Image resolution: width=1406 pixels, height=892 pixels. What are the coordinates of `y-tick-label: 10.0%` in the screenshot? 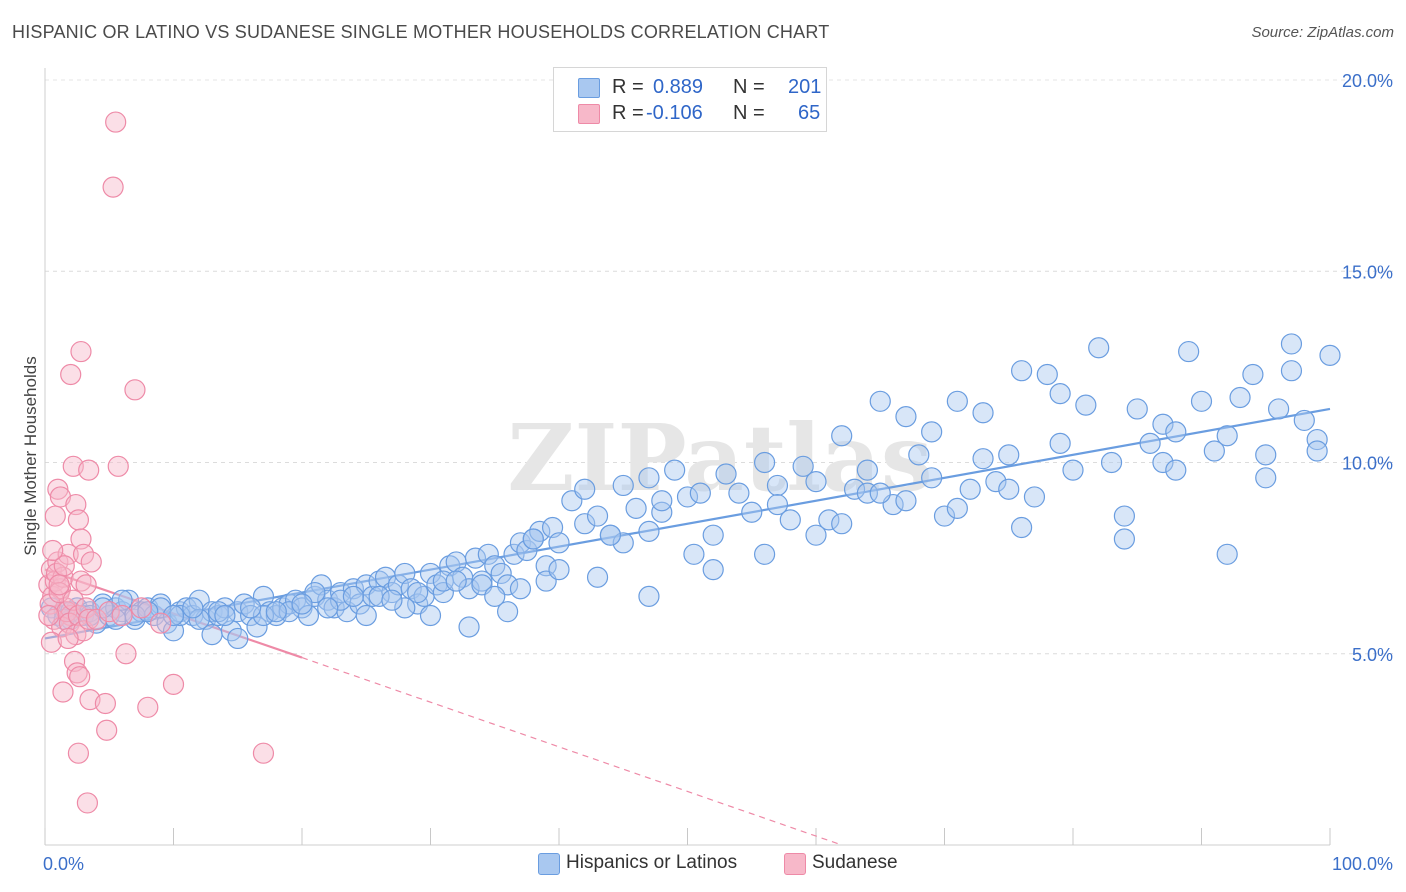 It's located at (1367, 464).